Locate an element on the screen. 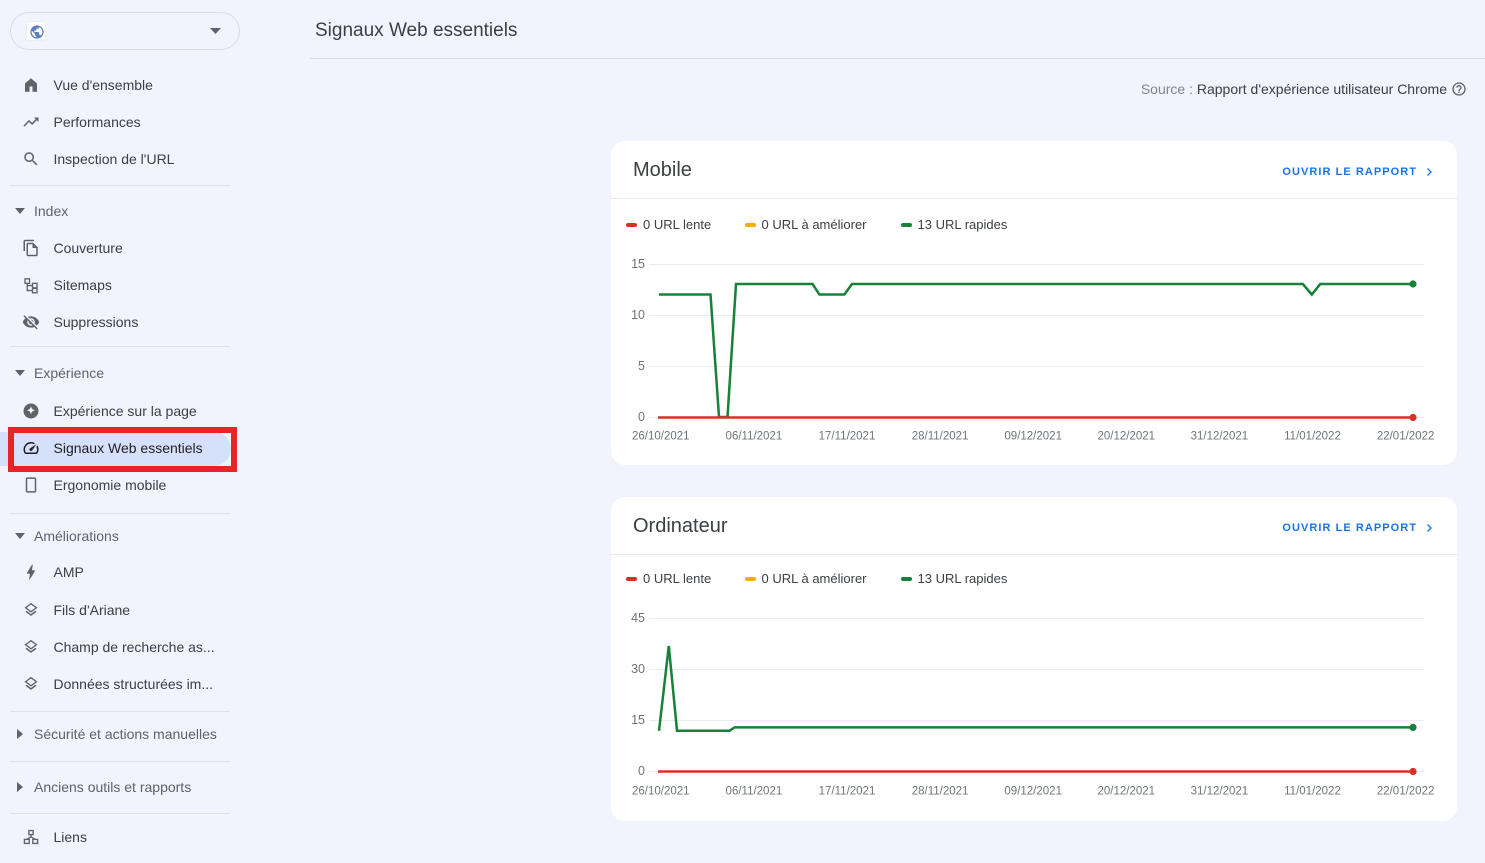 This screenshot has width=1485, height=863. svg-text: 10 is located at coordinates (638, 315).